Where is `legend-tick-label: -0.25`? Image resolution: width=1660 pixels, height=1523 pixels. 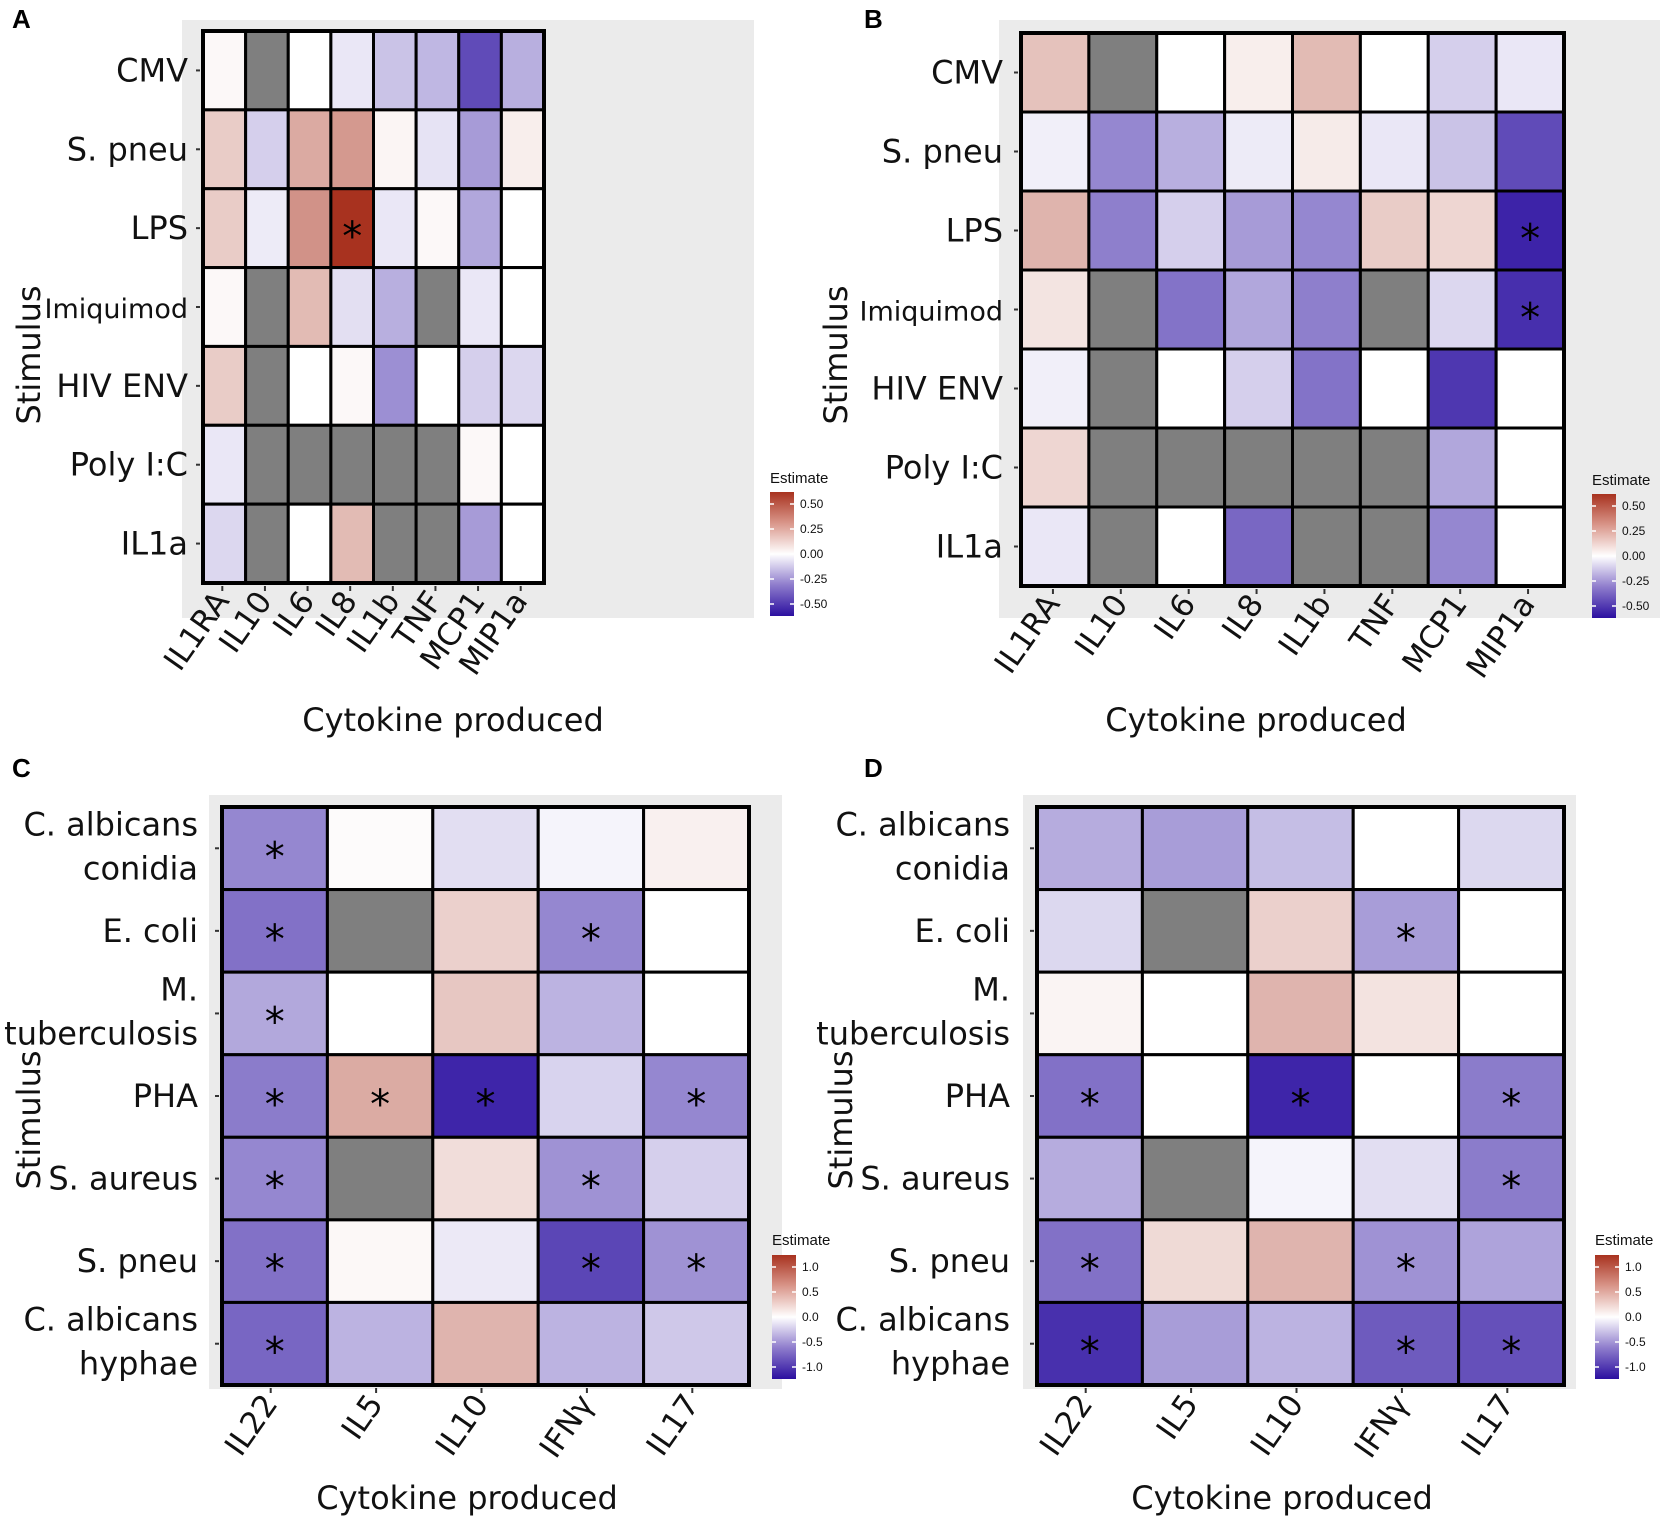
legend-tick-label: -0.25 is located at coordinates (1636, 581).